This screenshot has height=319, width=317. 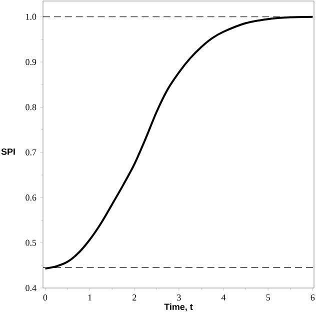 What do you see at coordinates (31, 243) in the screenshot?
I see `y-tick-label: 0.5` at bounding box center [31, 243].